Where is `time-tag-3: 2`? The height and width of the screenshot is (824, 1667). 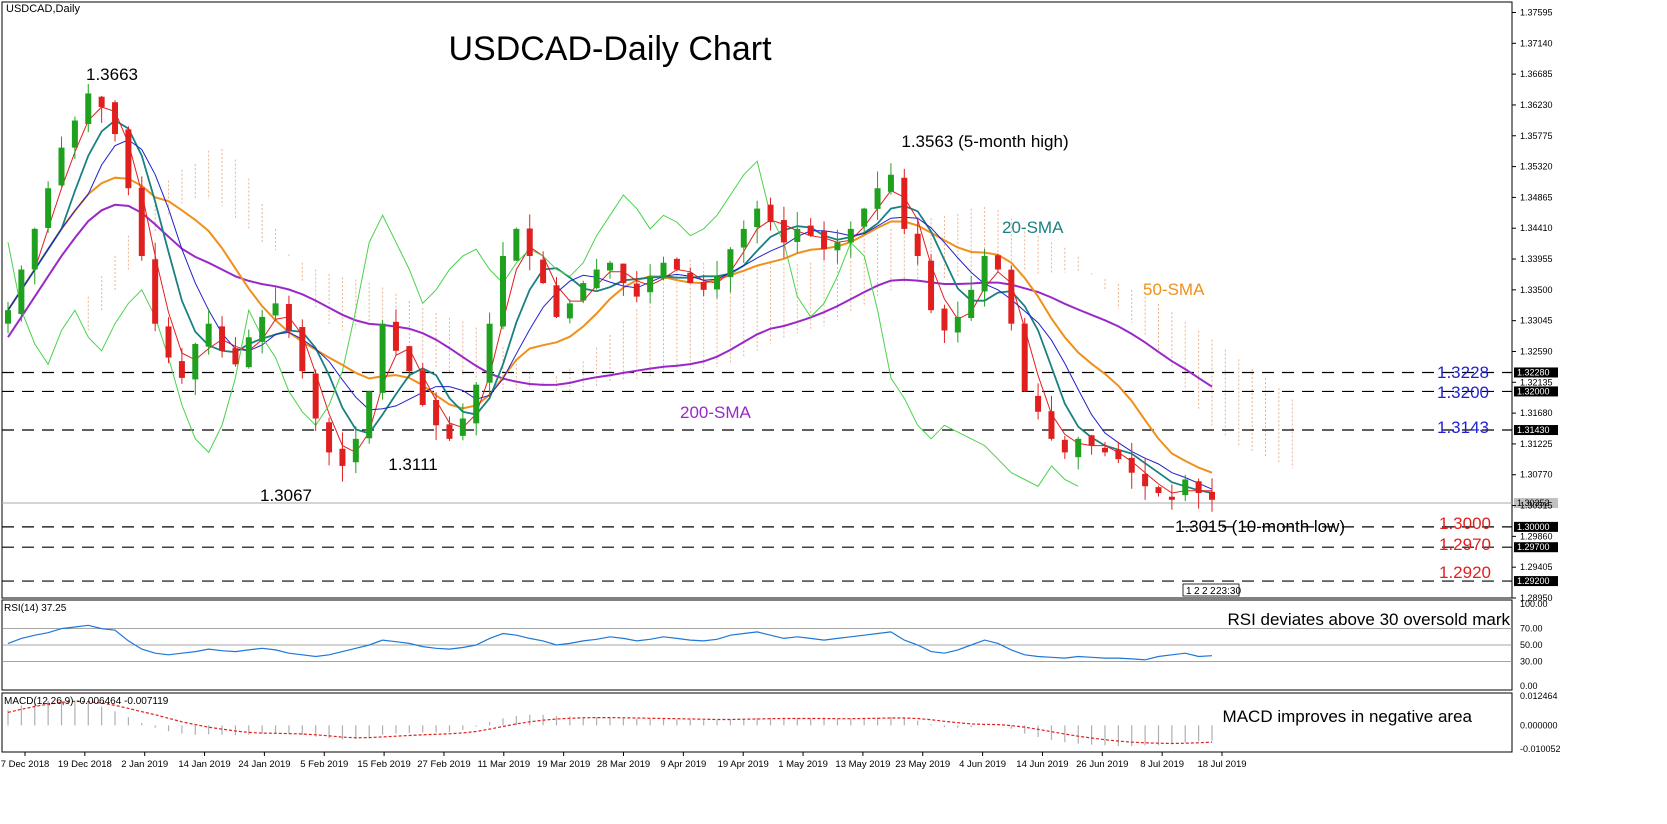
time-tag-3: 2 is located at coordinates (1205, 591).